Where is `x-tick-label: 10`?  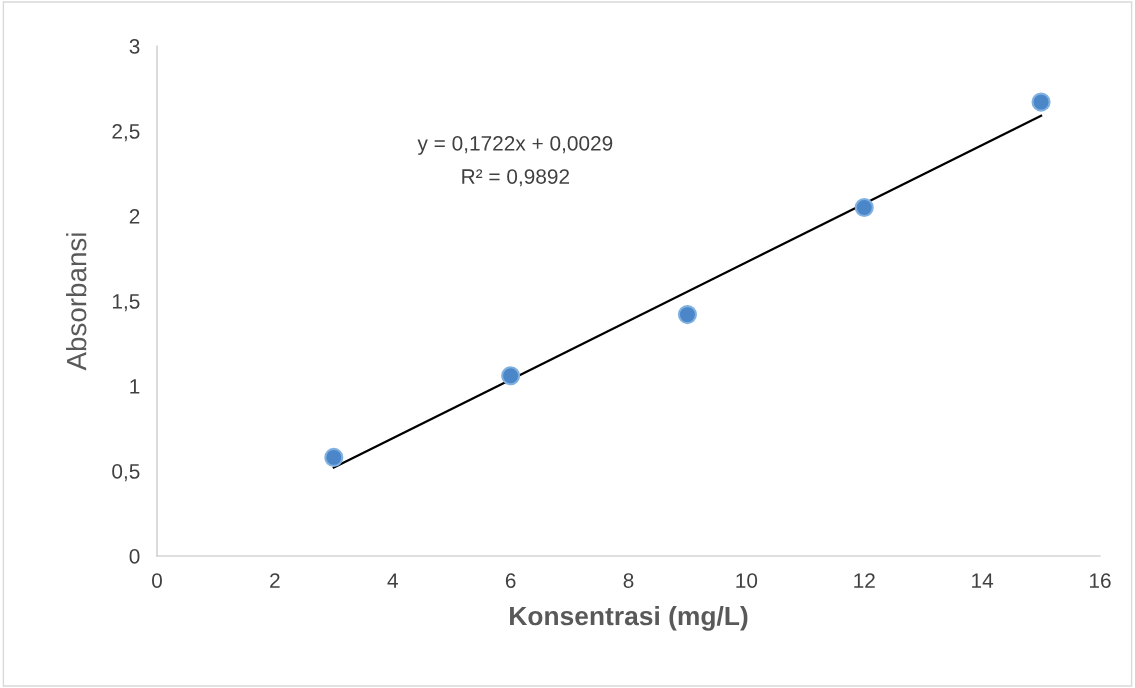 x-tick-label: 10 is located at coordinates (747, 580).